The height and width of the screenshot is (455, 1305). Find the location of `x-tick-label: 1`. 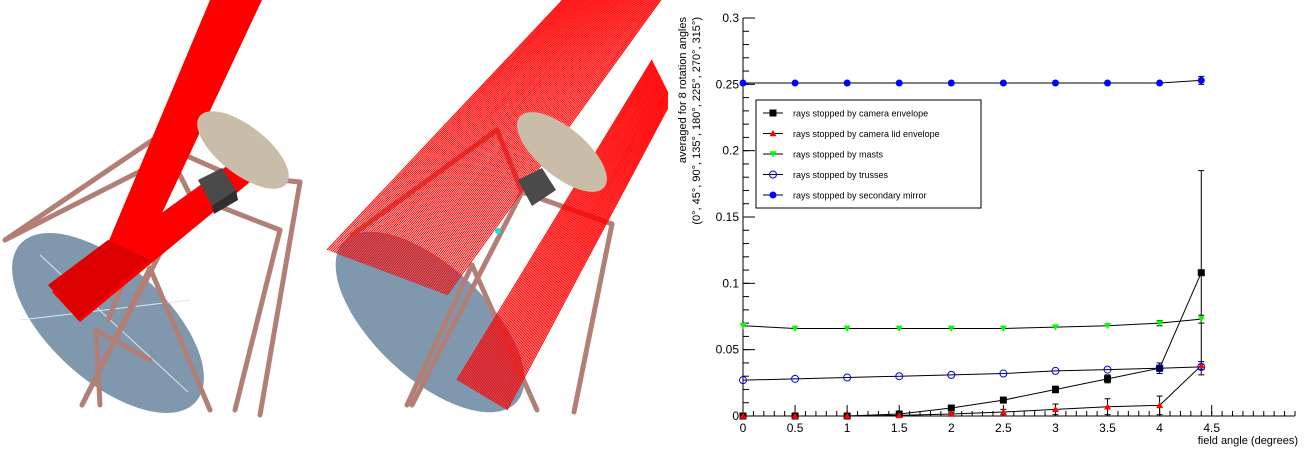

x-tick-label: 1 is located at coordinates (847, 428).